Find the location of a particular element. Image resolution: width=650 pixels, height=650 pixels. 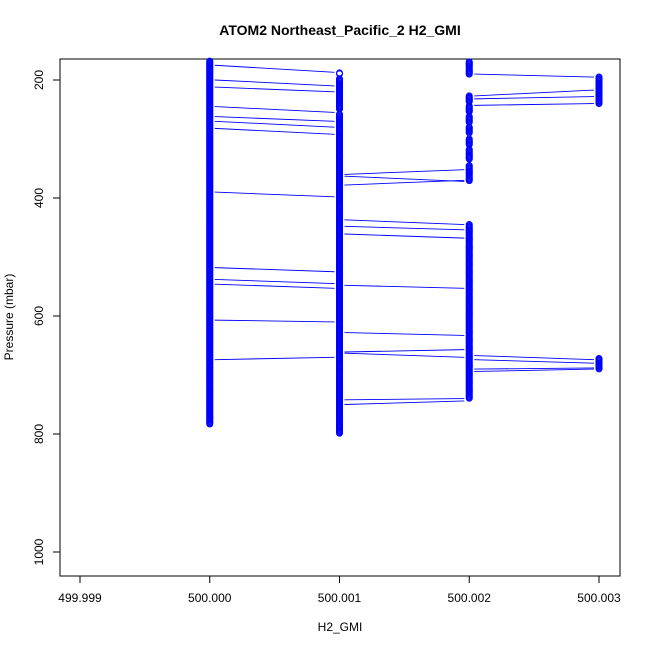

y-axis: 200 400 600 800 1000 is located at coordinates (46, 317).